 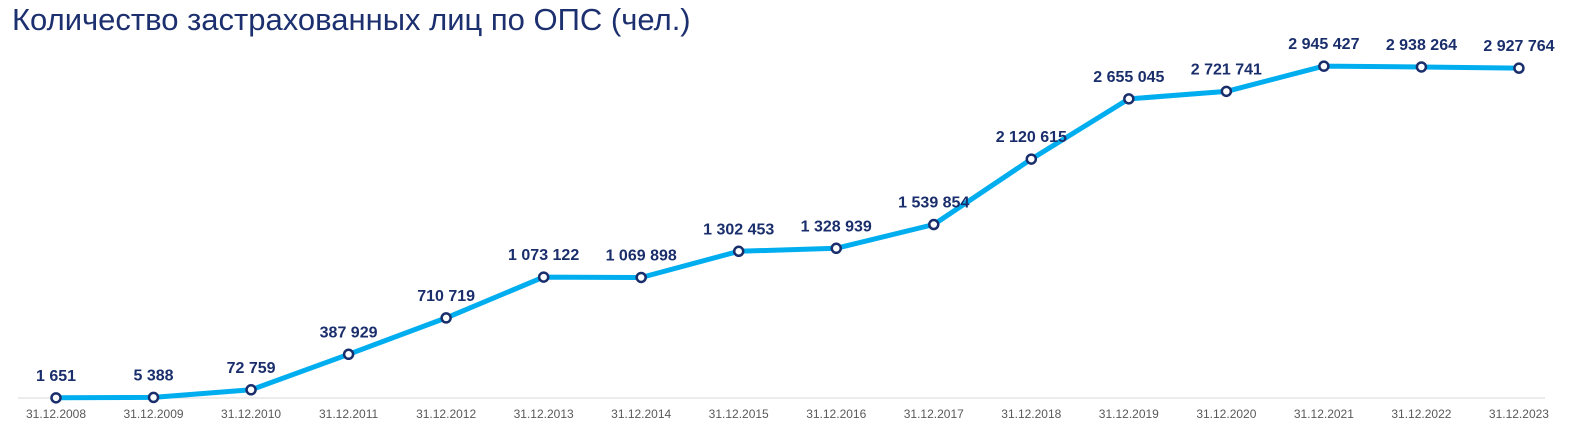 I want to click on data-label-0: 1 651, so click(x=56, y=376).